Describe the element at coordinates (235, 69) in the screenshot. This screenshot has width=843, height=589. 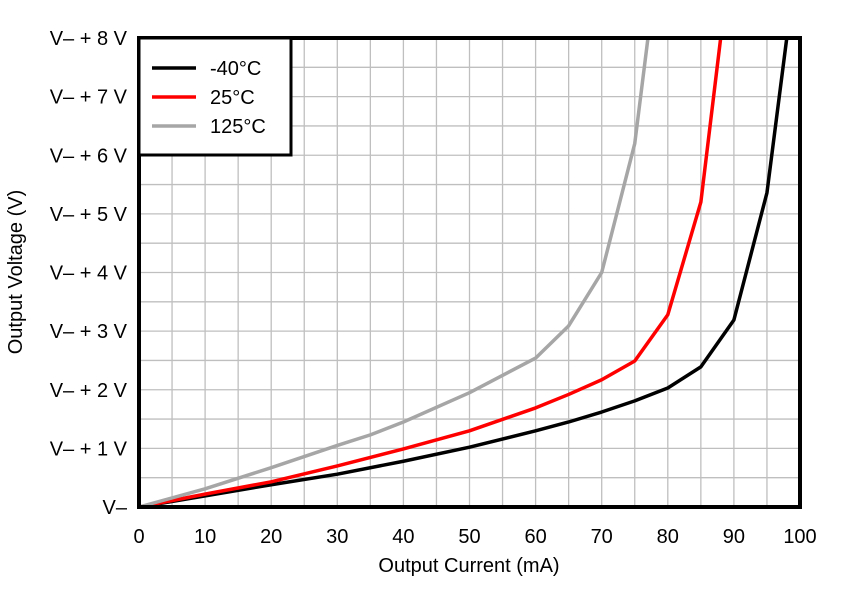
I see `legend-label: -40°C` at that location.